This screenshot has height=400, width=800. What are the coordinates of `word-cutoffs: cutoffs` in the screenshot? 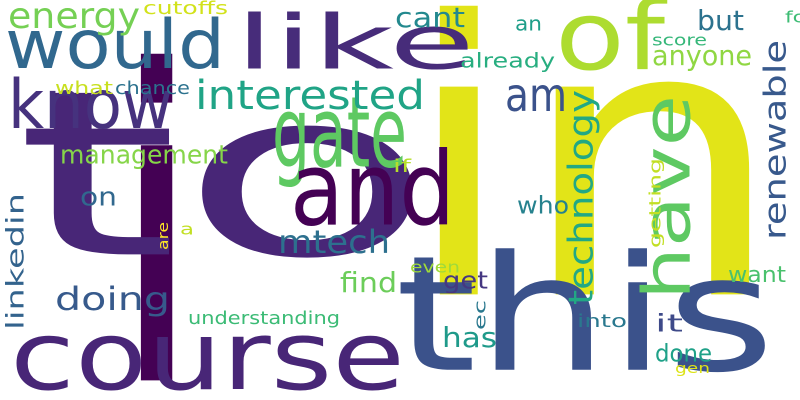 It's located at (185, 9).